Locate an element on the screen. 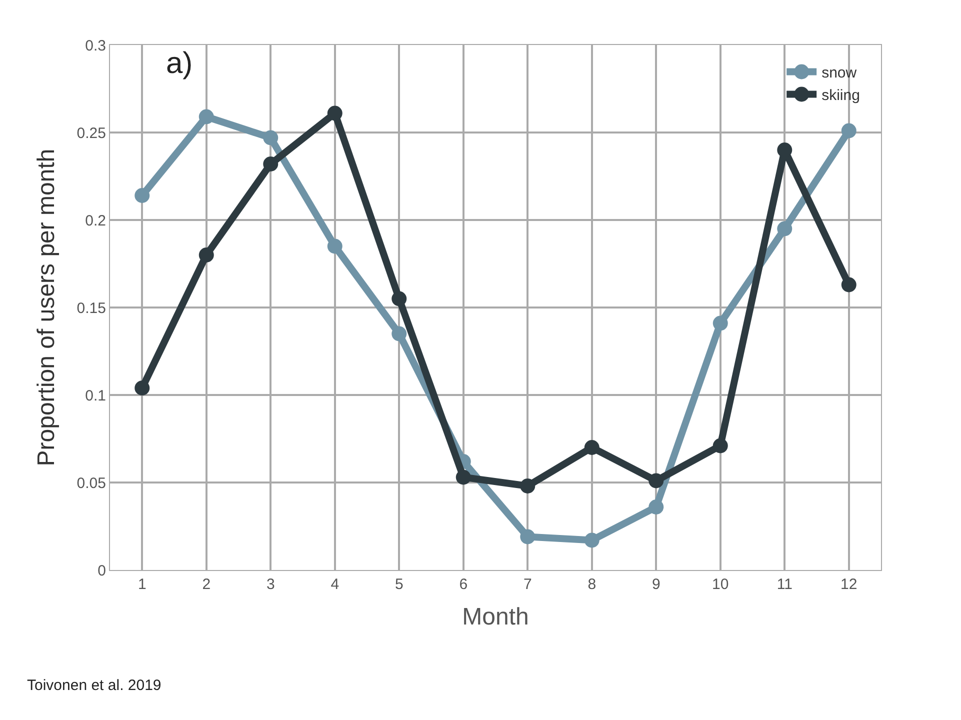 The height and width of the screenshot is (720, 961). x-tick-label: 3 is located at coordinates (270, 584).